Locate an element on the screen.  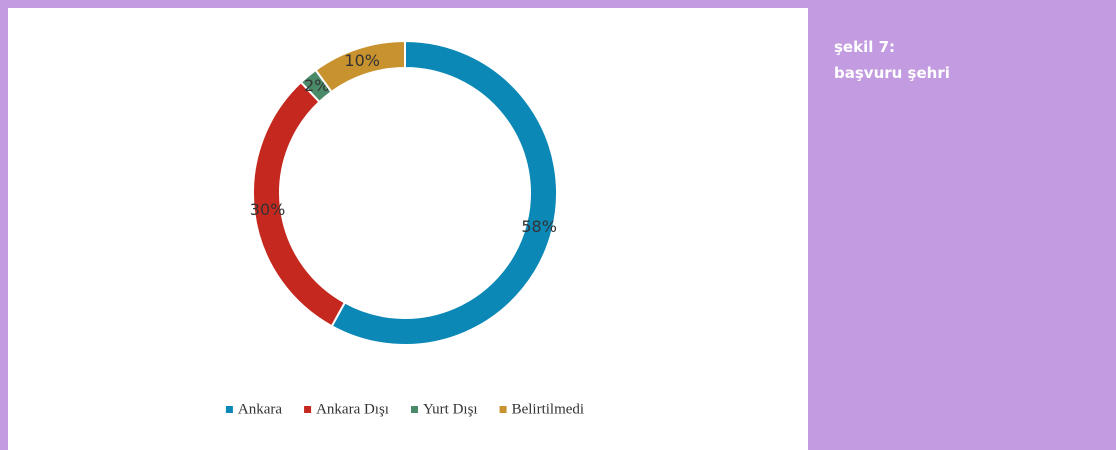
caption-line: şekil 7: is located at coordinates (865, 47).